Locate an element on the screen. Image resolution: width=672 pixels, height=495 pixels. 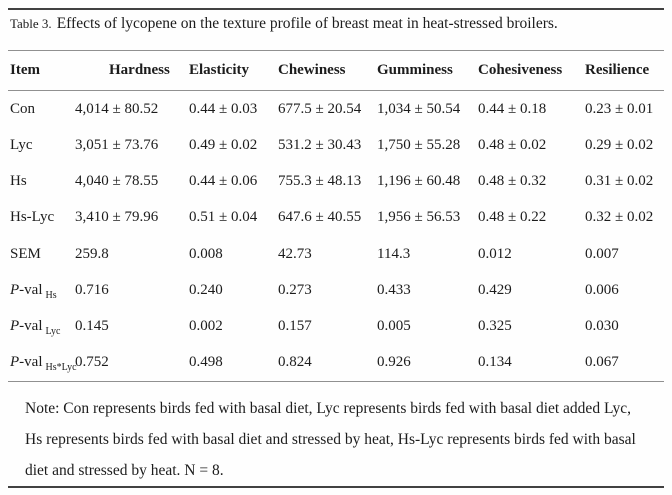
column-header-chewiness: Chewiness is located at coordinates (312, 70).